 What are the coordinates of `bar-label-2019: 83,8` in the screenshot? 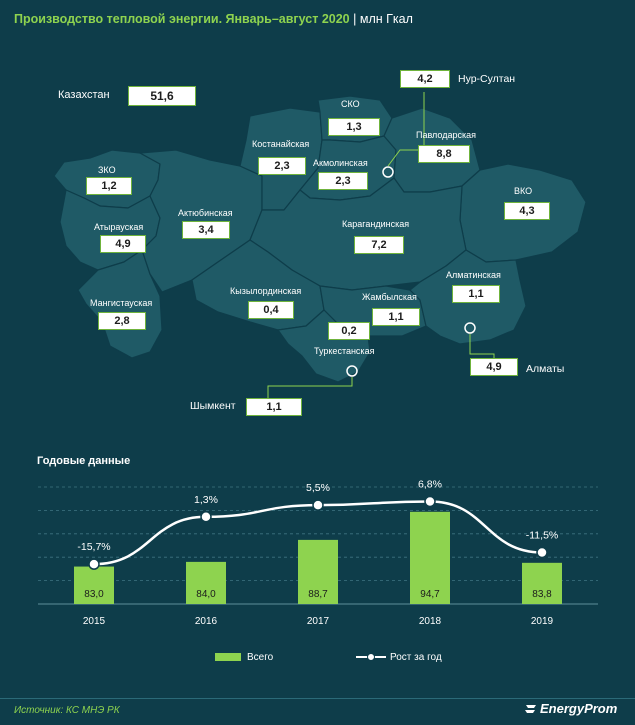 It's located at (542, 594).